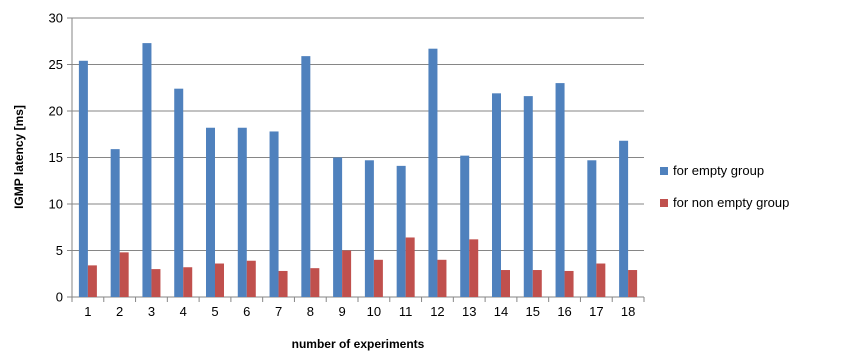 Image resolution: width=846 pixels, height=358 pixels. What do you see at coordinates (19, 157) in the screenshot?
I see `y-axis-title: IGMP latency [ms]` at bounding box center [19, 157].